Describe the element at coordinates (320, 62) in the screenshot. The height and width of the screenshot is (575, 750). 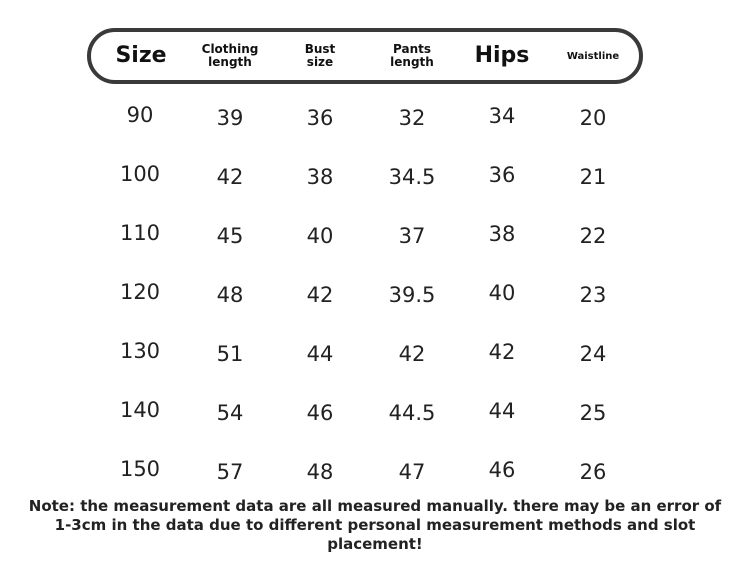
I see `header-bust-size-line2: size` at that location.